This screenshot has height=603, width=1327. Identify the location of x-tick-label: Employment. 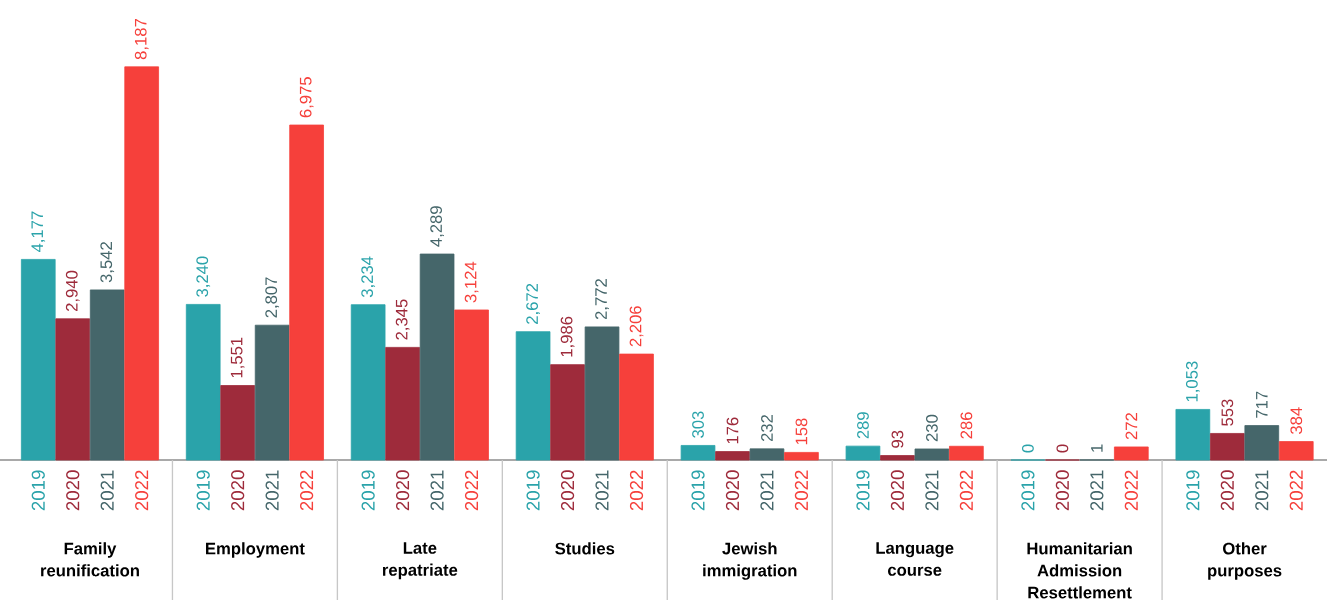
(255, 550).